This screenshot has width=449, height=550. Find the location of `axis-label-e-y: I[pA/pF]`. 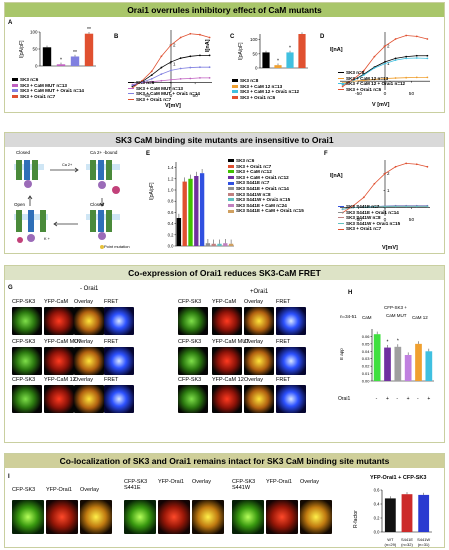

axis-label-e-y: I[pA/pF] is located at coordinates (152, 191).